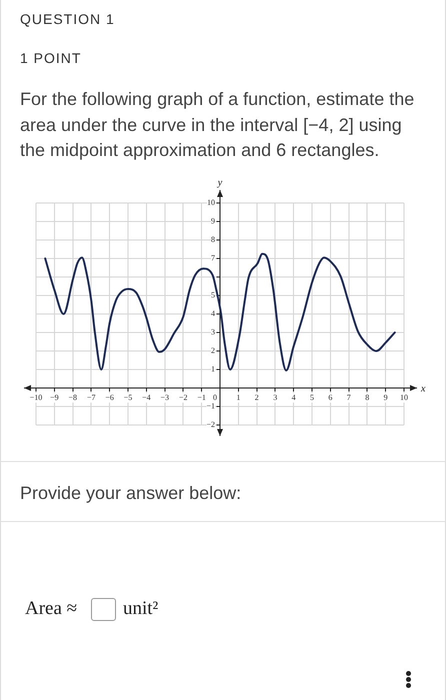  What do you see at coordinates (423, 389) in the screenshot?
I see `x-axis-title: x` at bounding box center [423, 389].